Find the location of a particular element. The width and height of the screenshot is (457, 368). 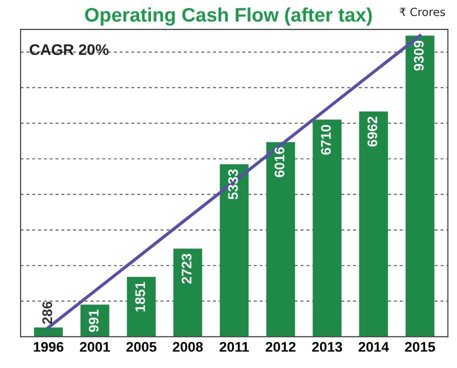

chart-title: Operating Cash Flow (after tax) is located at coordinates (228, 16).